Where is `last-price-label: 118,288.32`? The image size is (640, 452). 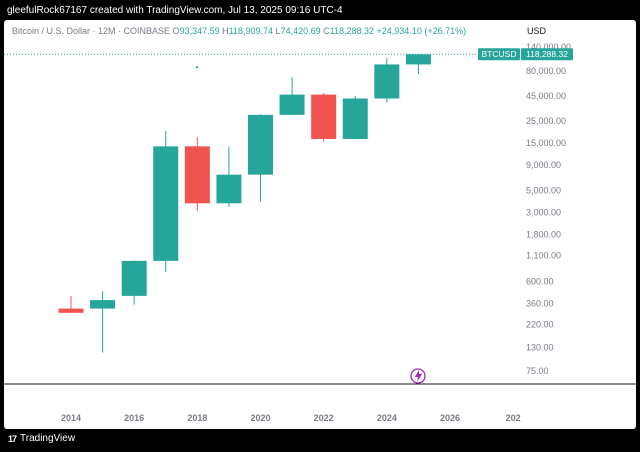 last-price-label: 118,288.32 is located at coordinates (547, 54).